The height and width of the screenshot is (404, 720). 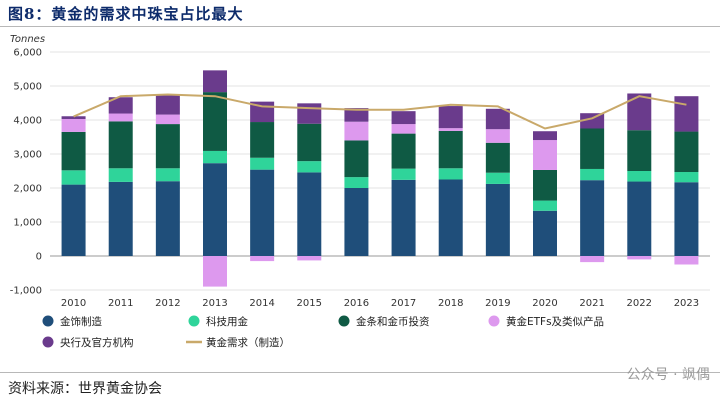 What do you see at coordinates (27, 121) in the screenshot?
I see `y-tick-label: 4,000` at bounding box center [27, 121].